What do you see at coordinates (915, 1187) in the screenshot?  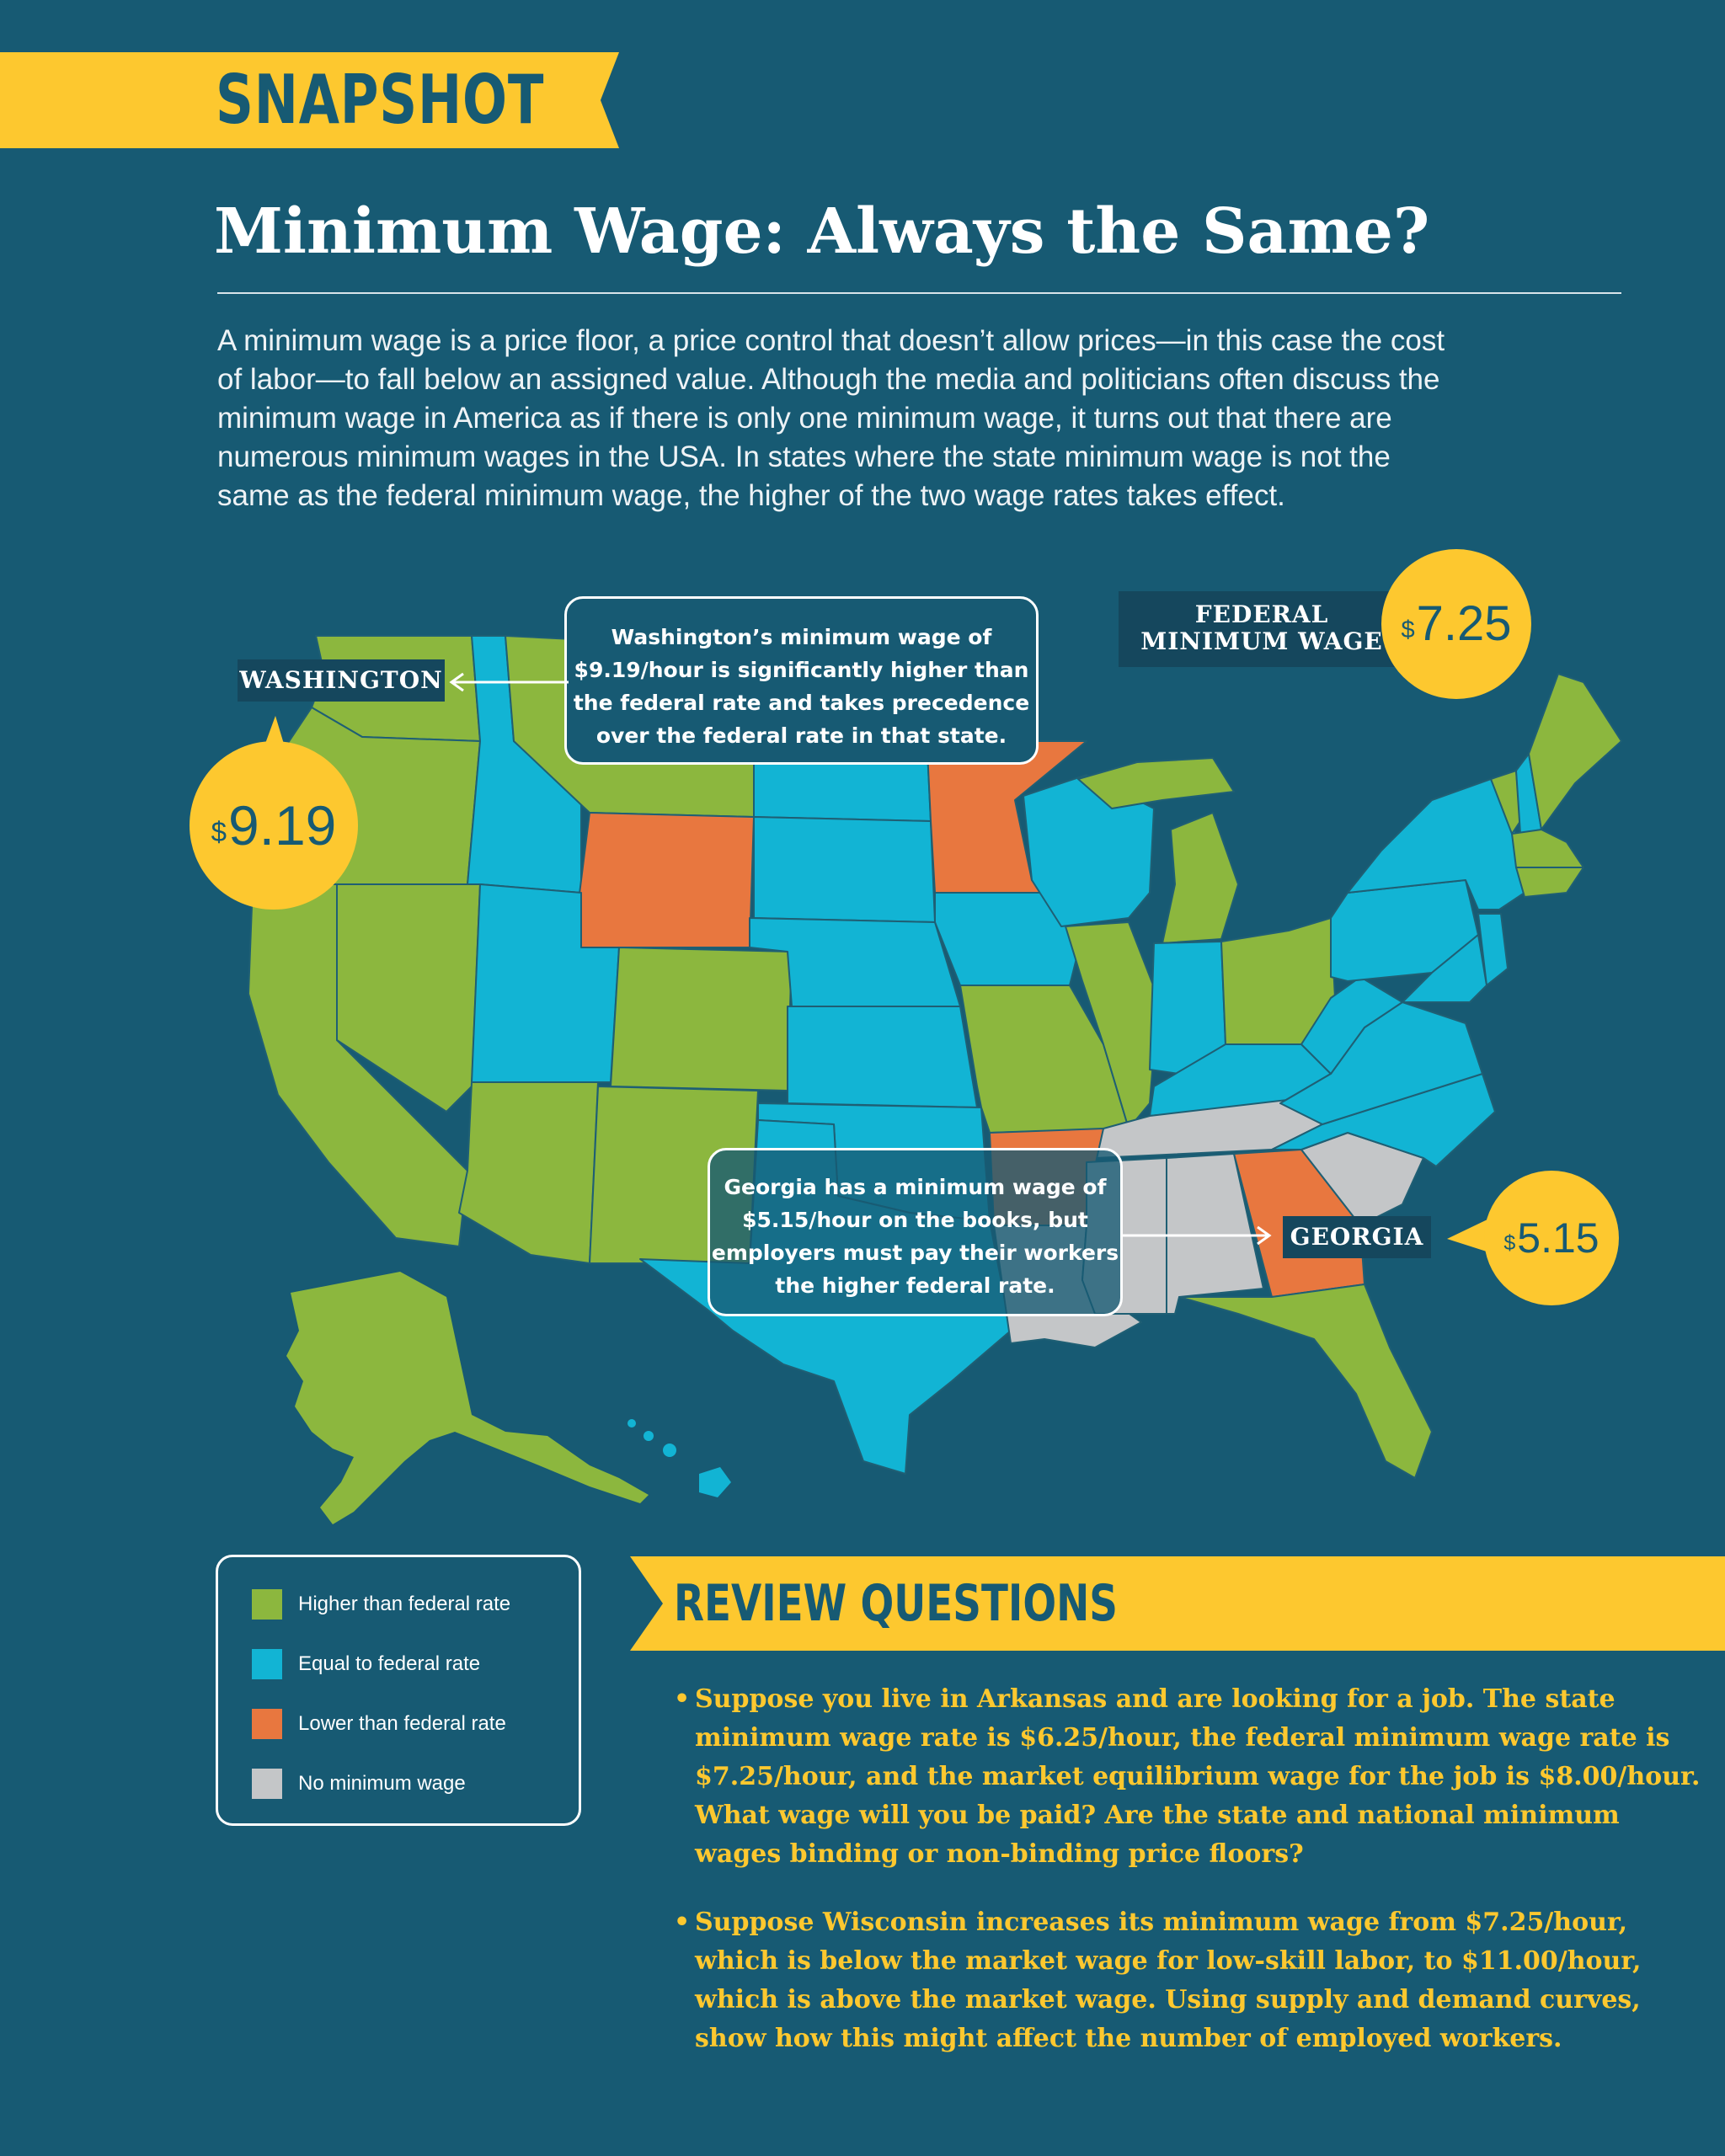 I see `georgia-callout-line: Georgia has a minimum wage of` at bounding box center [915, 1187].